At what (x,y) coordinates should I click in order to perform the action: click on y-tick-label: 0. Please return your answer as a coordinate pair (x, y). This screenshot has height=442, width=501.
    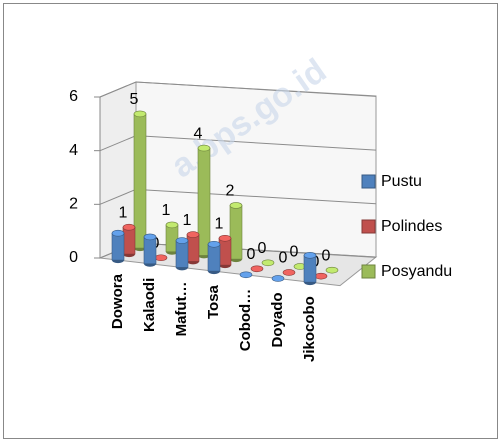
    Looking at the image, I should click on (73, 257).